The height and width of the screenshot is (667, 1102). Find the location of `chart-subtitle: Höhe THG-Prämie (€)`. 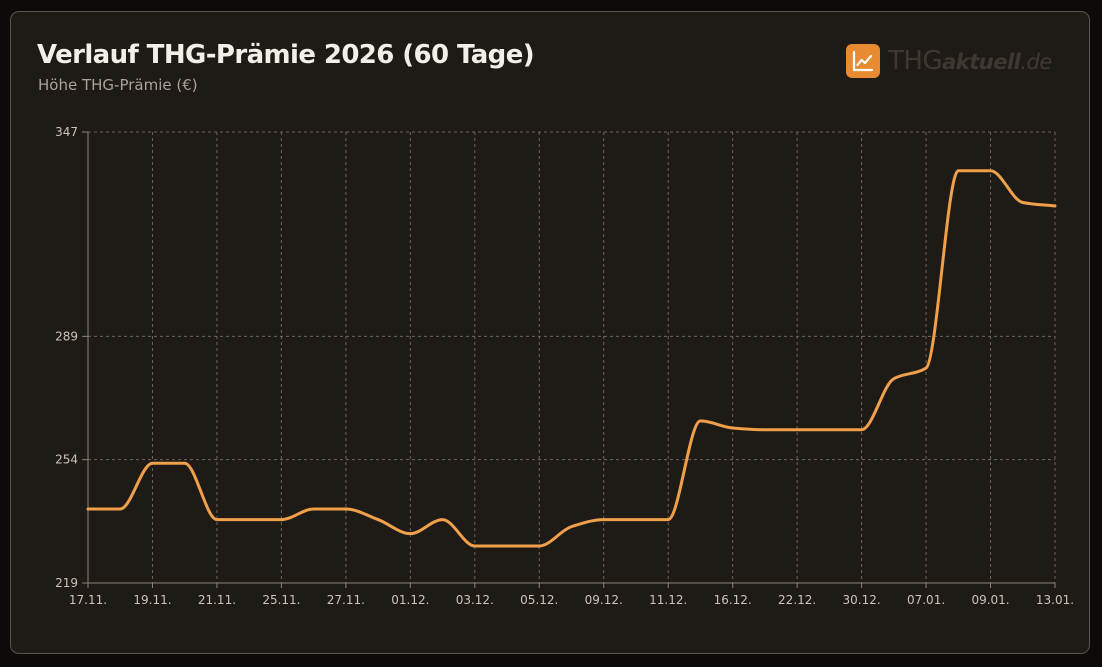

chart-subtitle: Höhe THG-Prämie (€) is located at coordinates (118, 85).